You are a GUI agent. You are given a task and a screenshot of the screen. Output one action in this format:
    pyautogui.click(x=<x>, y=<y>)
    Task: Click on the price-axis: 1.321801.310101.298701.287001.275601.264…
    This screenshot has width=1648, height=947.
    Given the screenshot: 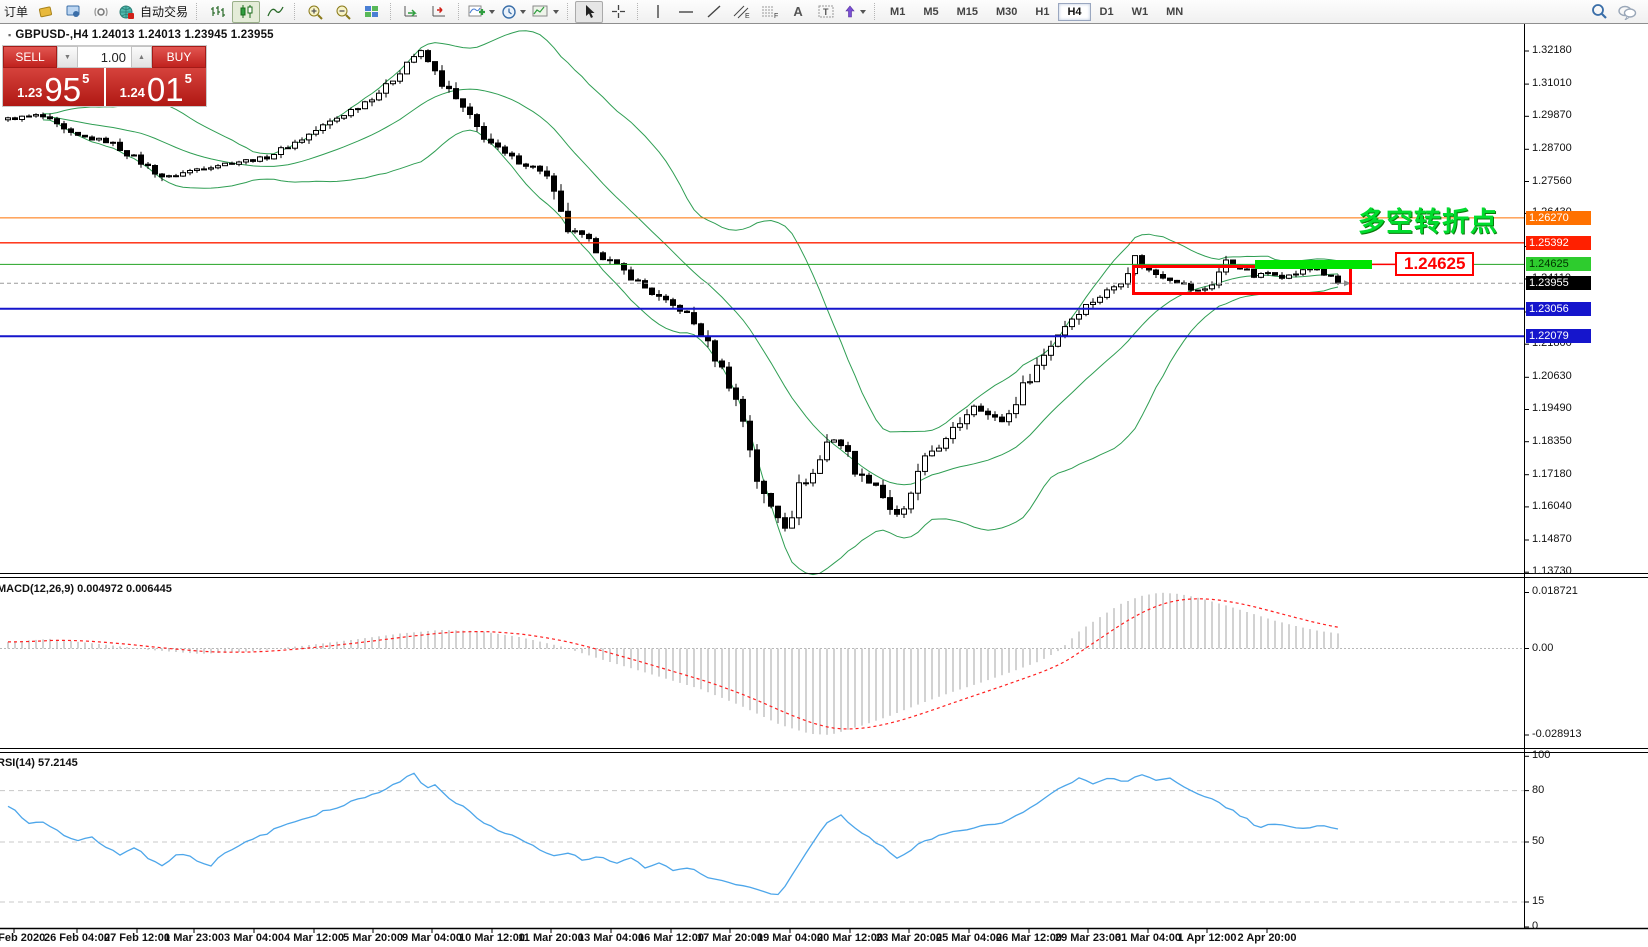 What is the action you would take?
    pyautogui.click(x=1586, y=466)
    